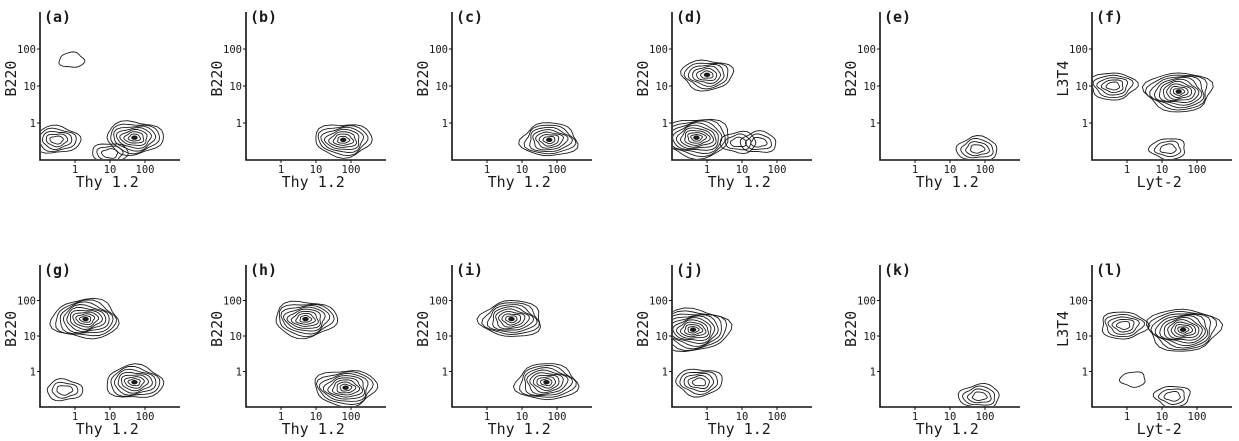 The height and width of the screenshot is (441, 1239). I want to click on panel-label: (g), so click(57, 270).